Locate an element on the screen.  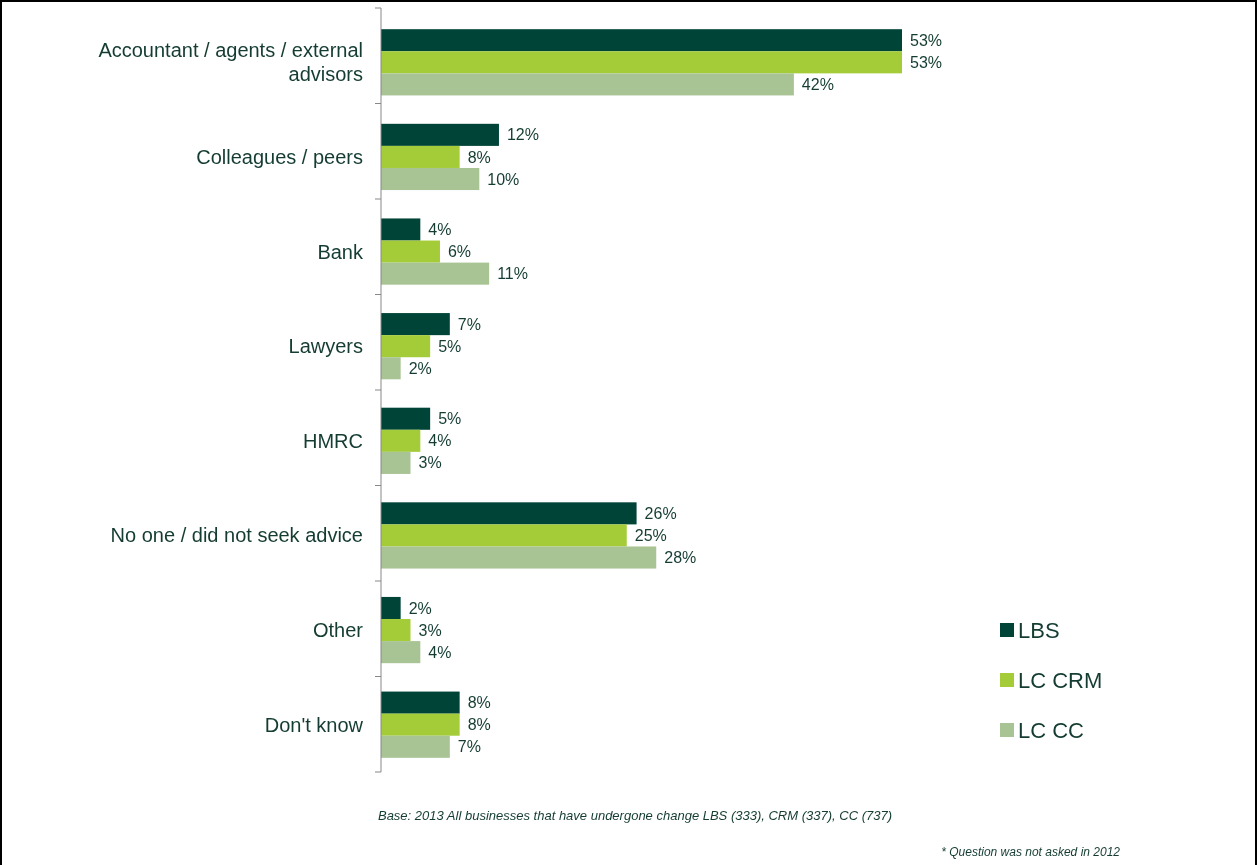
data-label: 12% is located at coordinates (522, 135).